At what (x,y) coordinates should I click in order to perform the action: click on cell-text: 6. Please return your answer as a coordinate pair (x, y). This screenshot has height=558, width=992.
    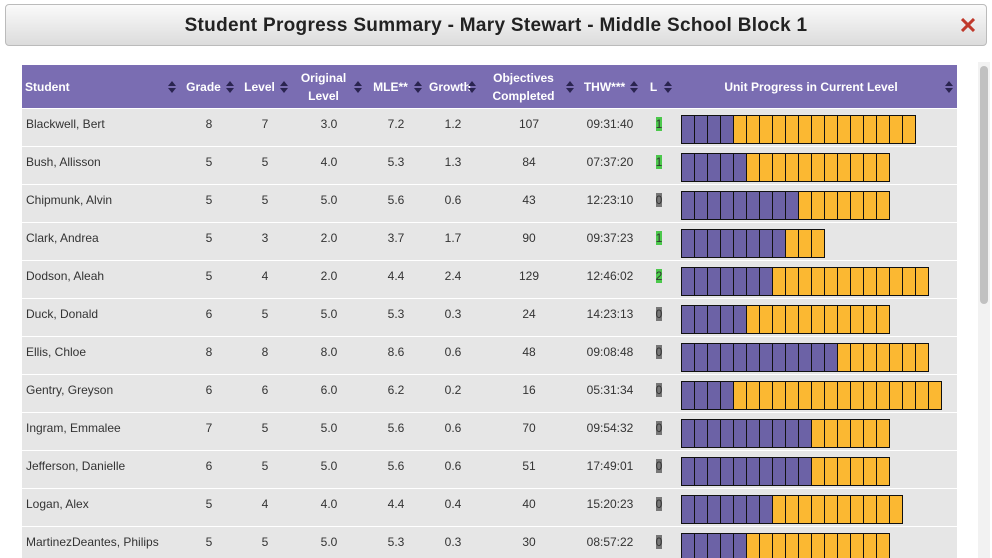
    Looking at the image, I should click on (265, 390).